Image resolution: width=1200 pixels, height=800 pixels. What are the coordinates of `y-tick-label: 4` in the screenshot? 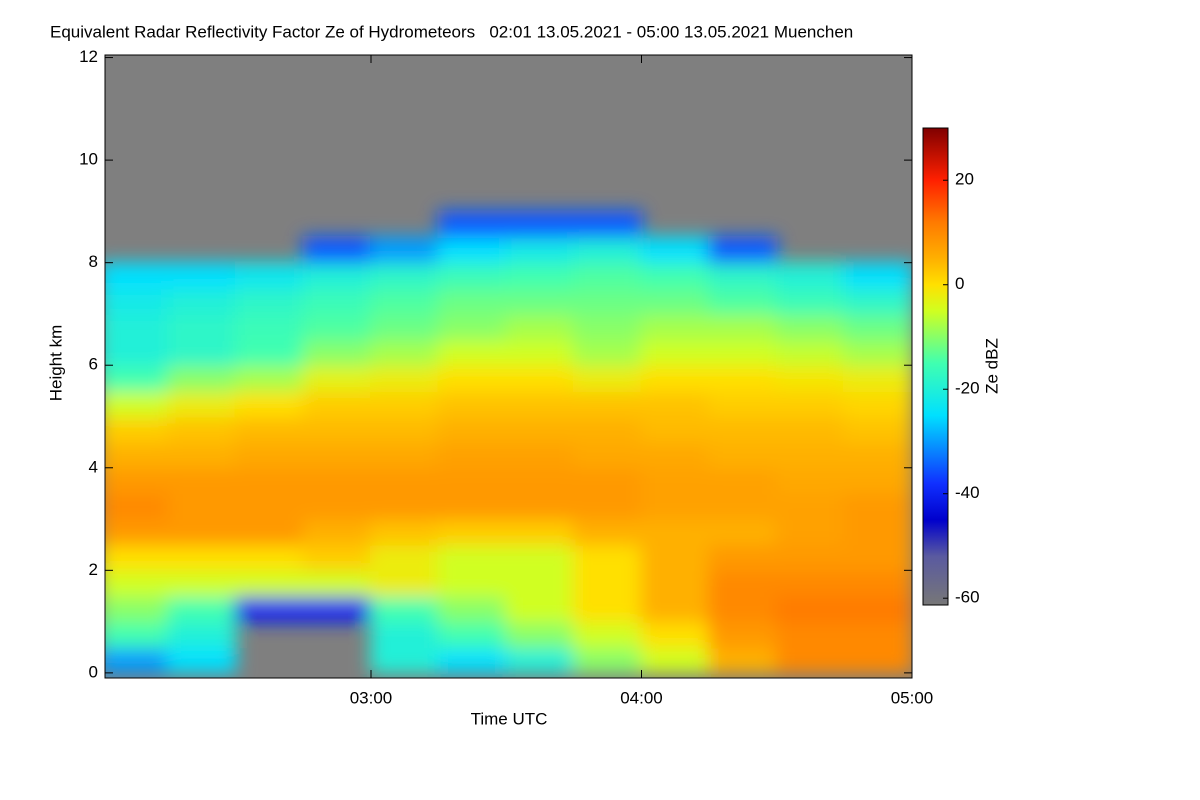 It's located at (93, 466).